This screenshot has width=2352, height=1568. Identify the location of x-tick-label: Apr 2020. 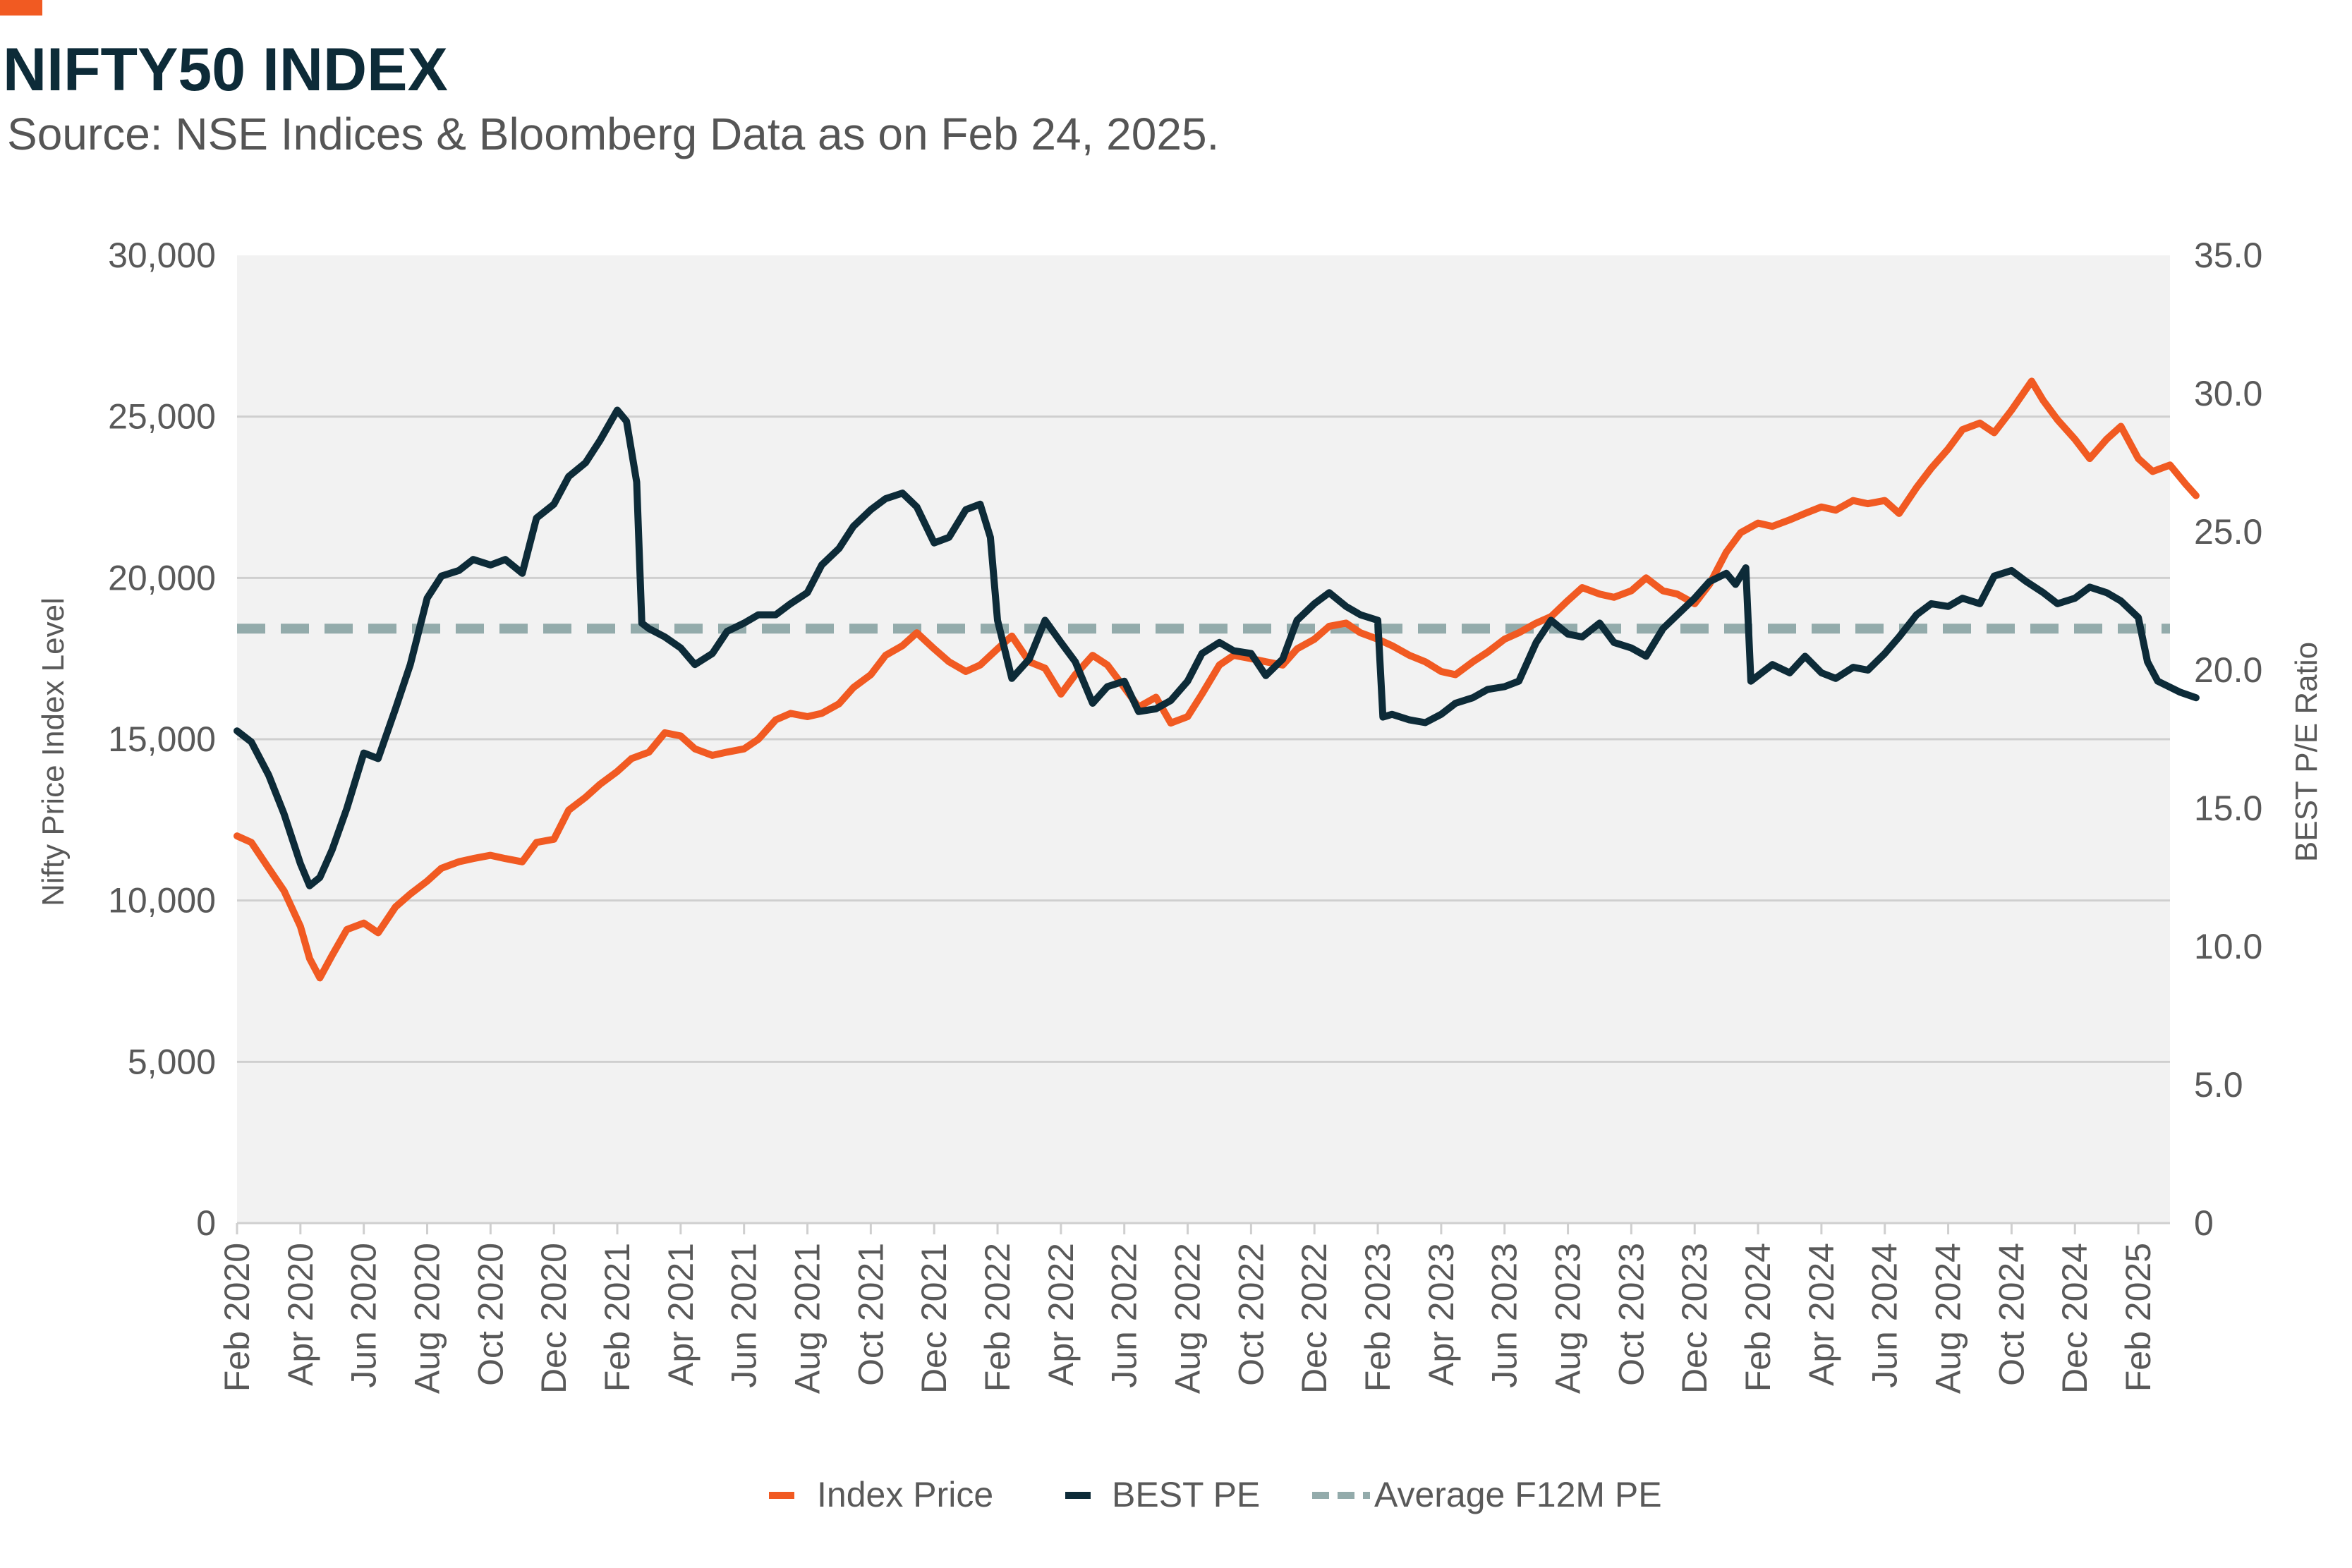
(300, 1314).